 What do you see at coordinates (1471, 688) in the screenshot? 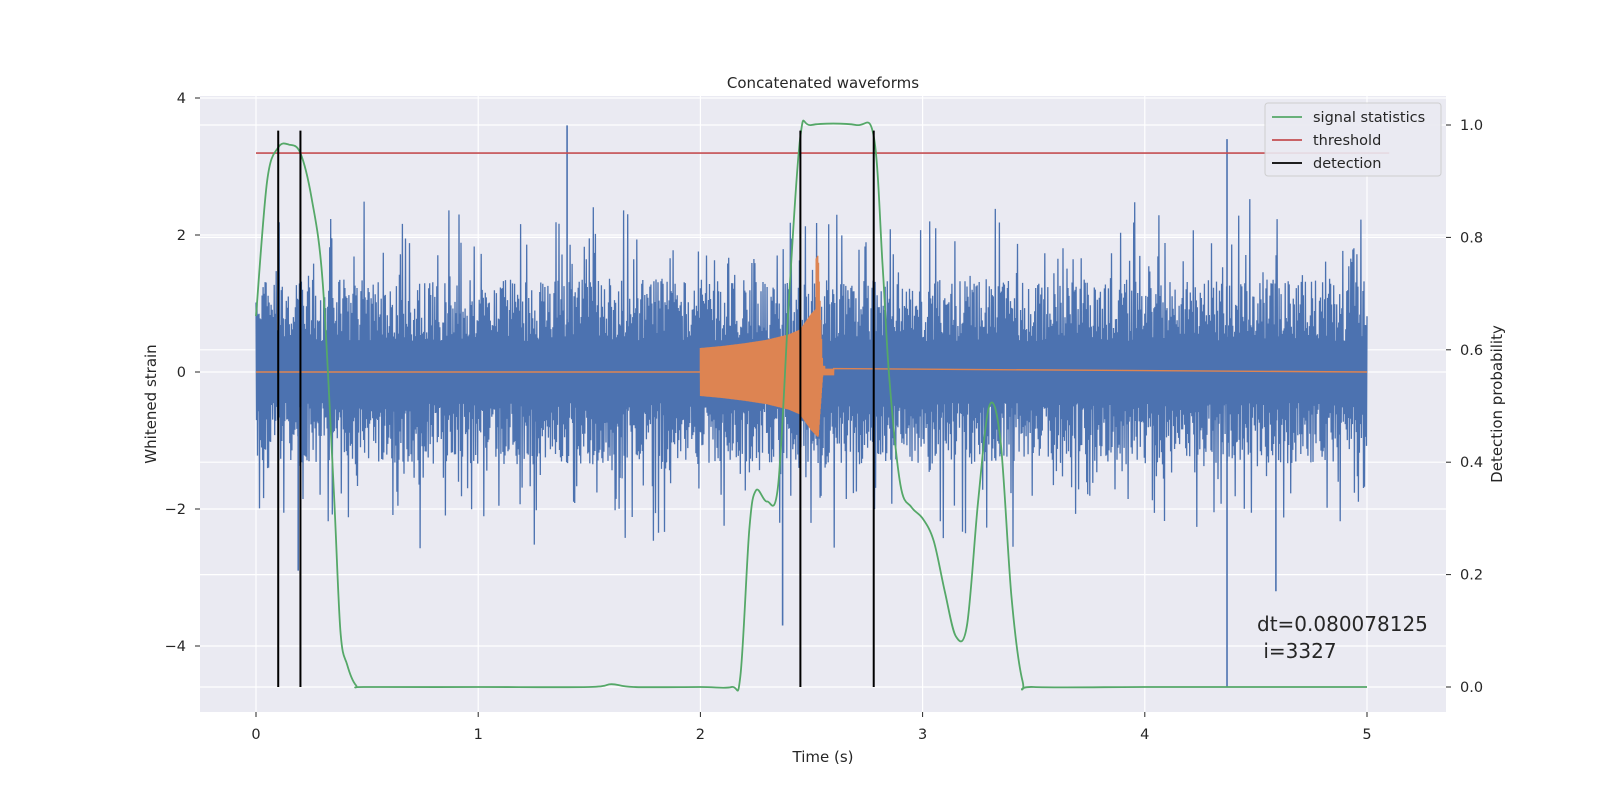
I see `y-right-tick-label-0: 0.0` at bounding box center [1471, 688].